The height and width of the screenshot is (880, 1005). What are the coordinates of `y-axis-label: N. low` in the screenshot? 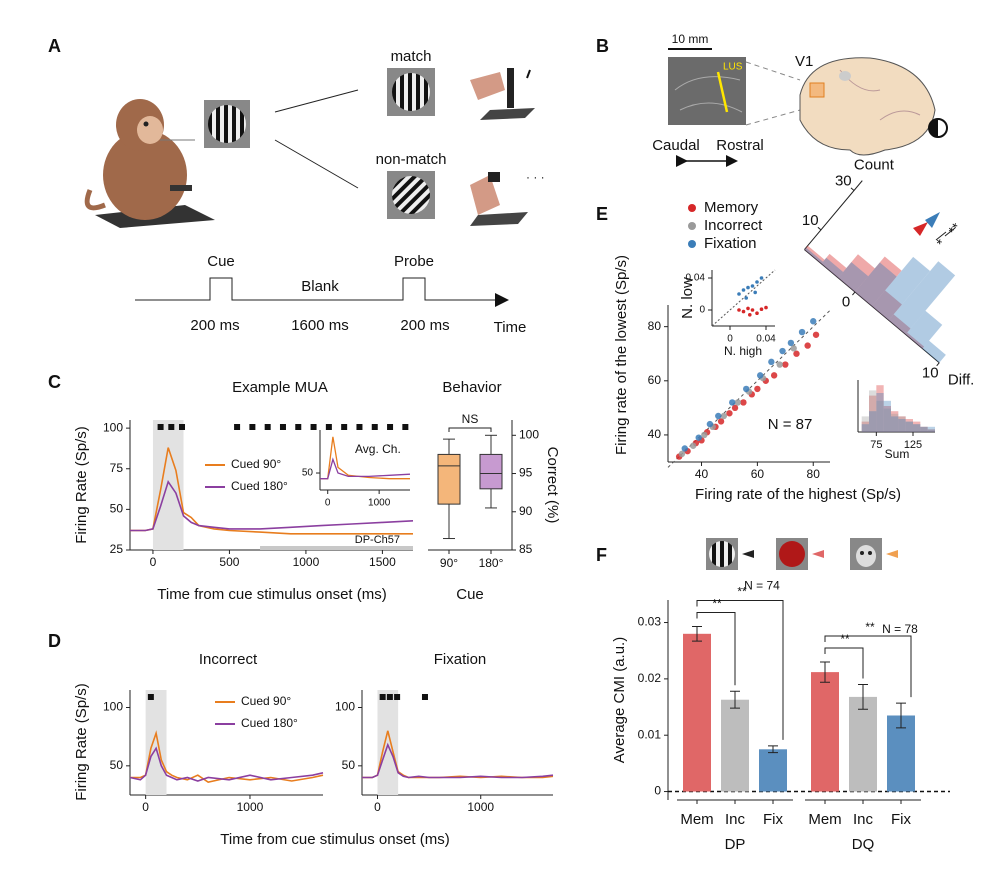 It's located at (687, 298).